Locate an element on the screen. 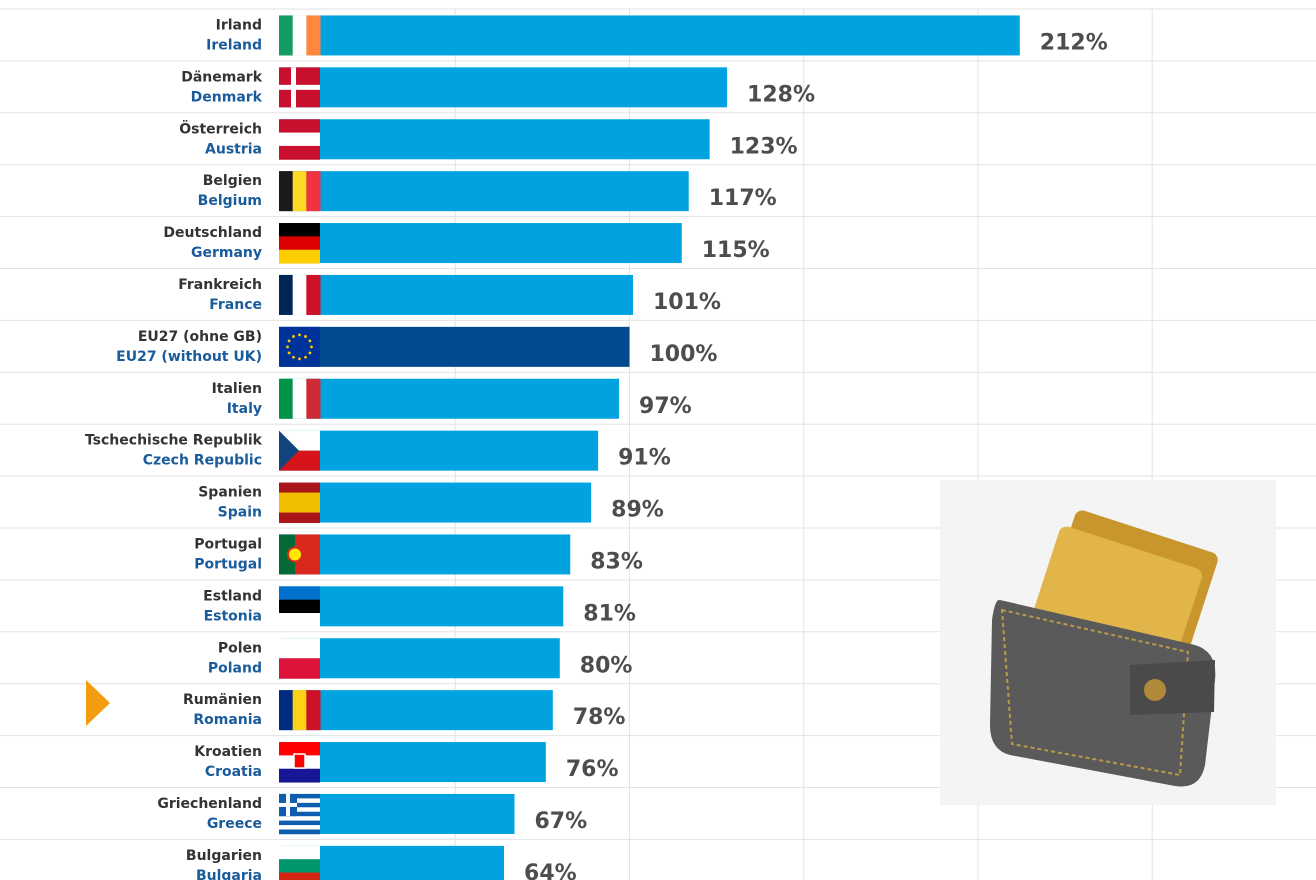  category-label-en: Czech Republic is located at coordinates (202, 461).